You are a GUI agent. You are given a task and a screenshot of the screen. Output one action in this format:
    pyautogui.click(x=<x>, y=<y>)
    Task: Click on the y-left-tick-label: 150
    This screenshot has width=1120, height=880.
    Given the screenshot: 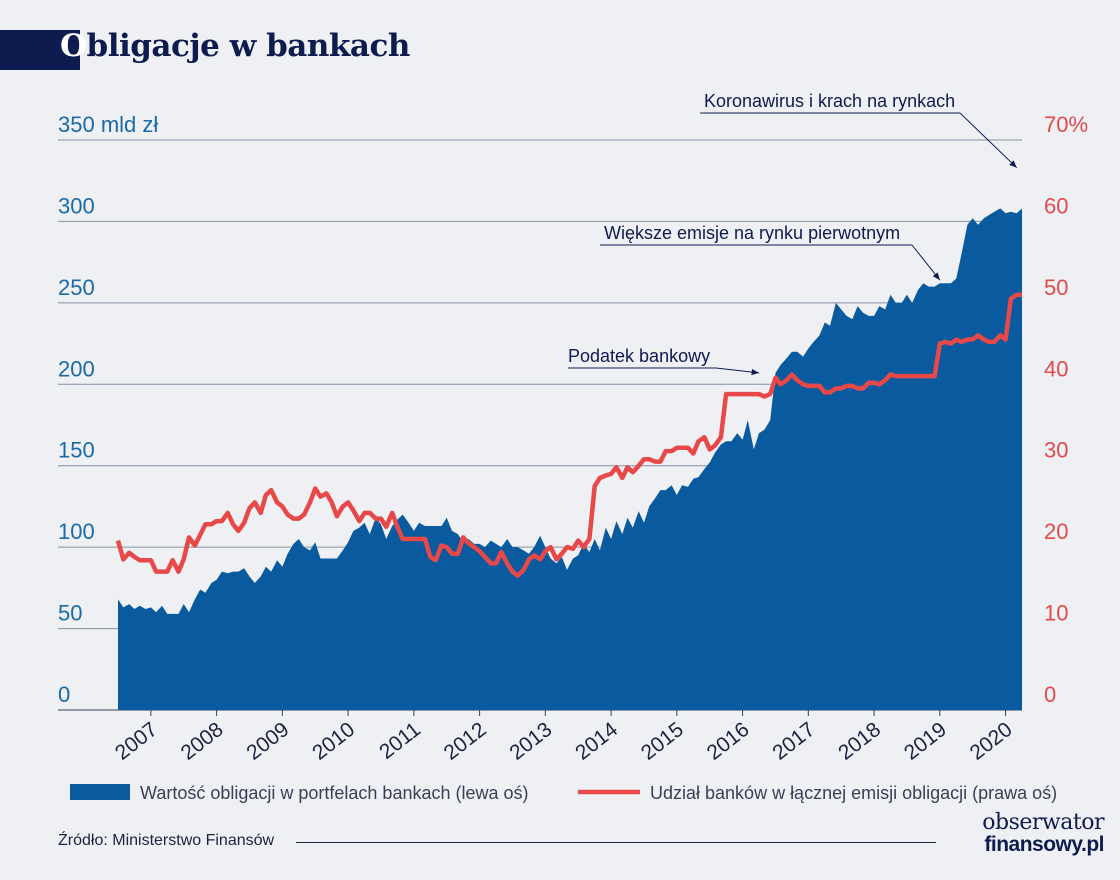 What is the action you would take?
    pyautogui.click(x=76, y=450)
    